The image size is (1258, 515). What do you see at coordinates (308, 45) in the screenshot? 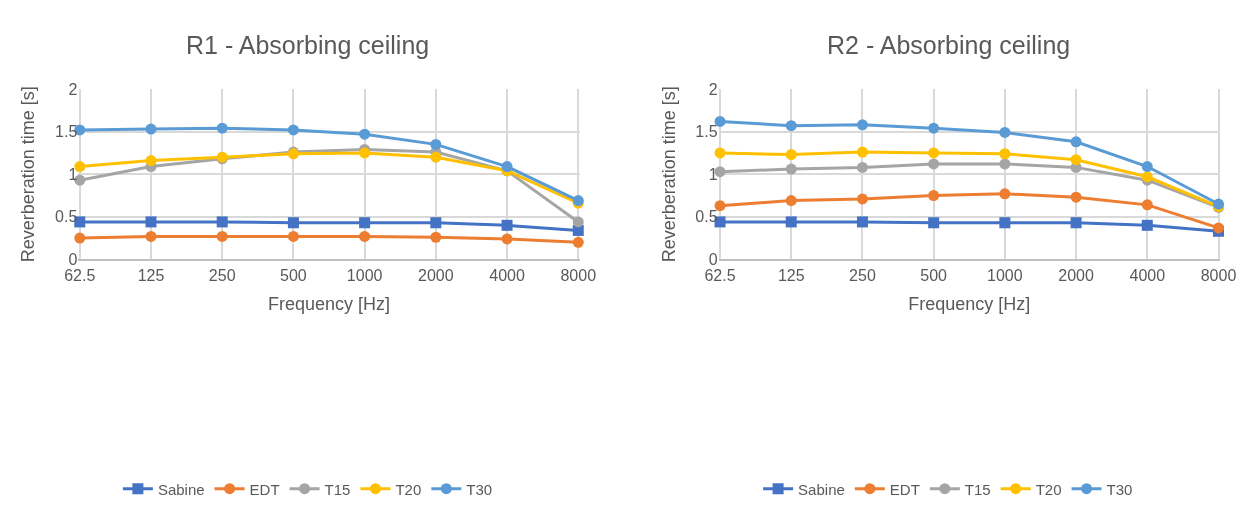
I see `chart-title: R1 - Absorbing ceiling` at bounding box center [308, 45].